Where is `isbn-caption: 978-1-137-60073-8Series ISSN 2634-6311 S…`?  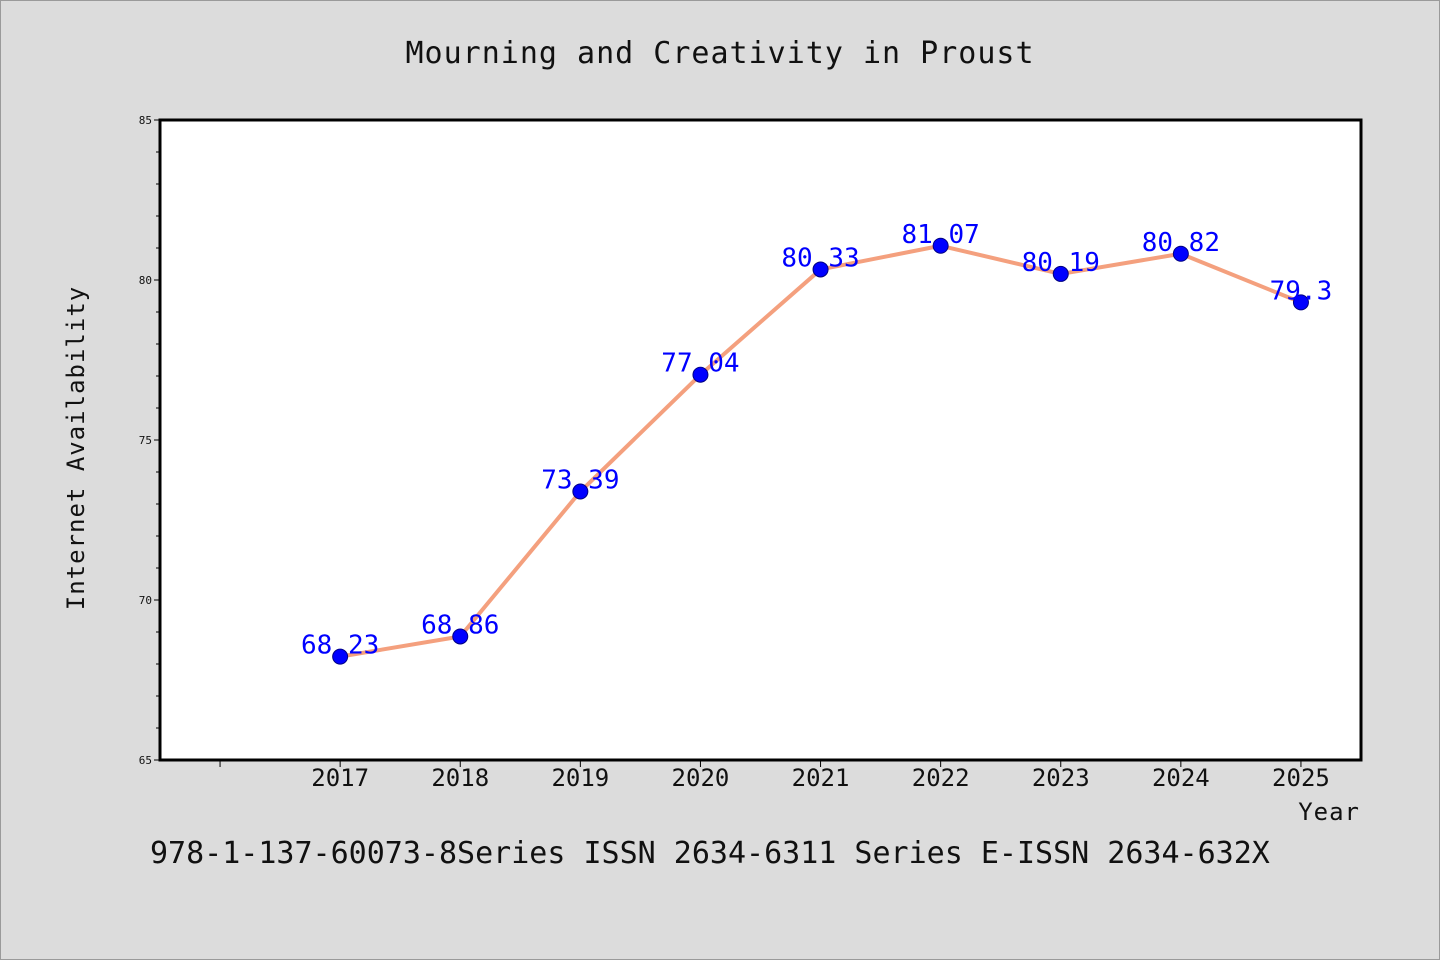 isbn-caption: 978-1-137-60073-8Series ISSN 2634-6311 S… is located at coordinates (710, 853).